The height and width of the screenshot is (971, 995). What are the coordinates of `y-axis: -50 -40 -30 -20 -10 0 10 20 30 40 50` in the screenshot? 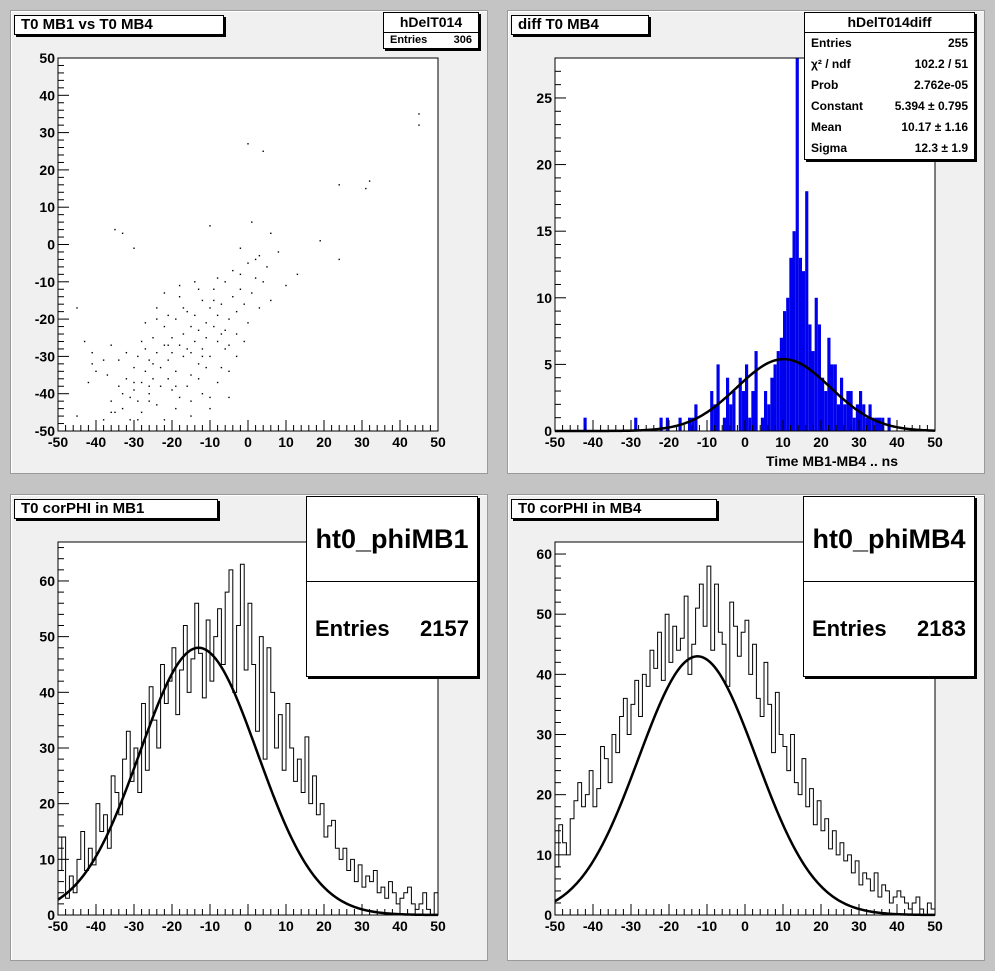 It's located at (52, 244).